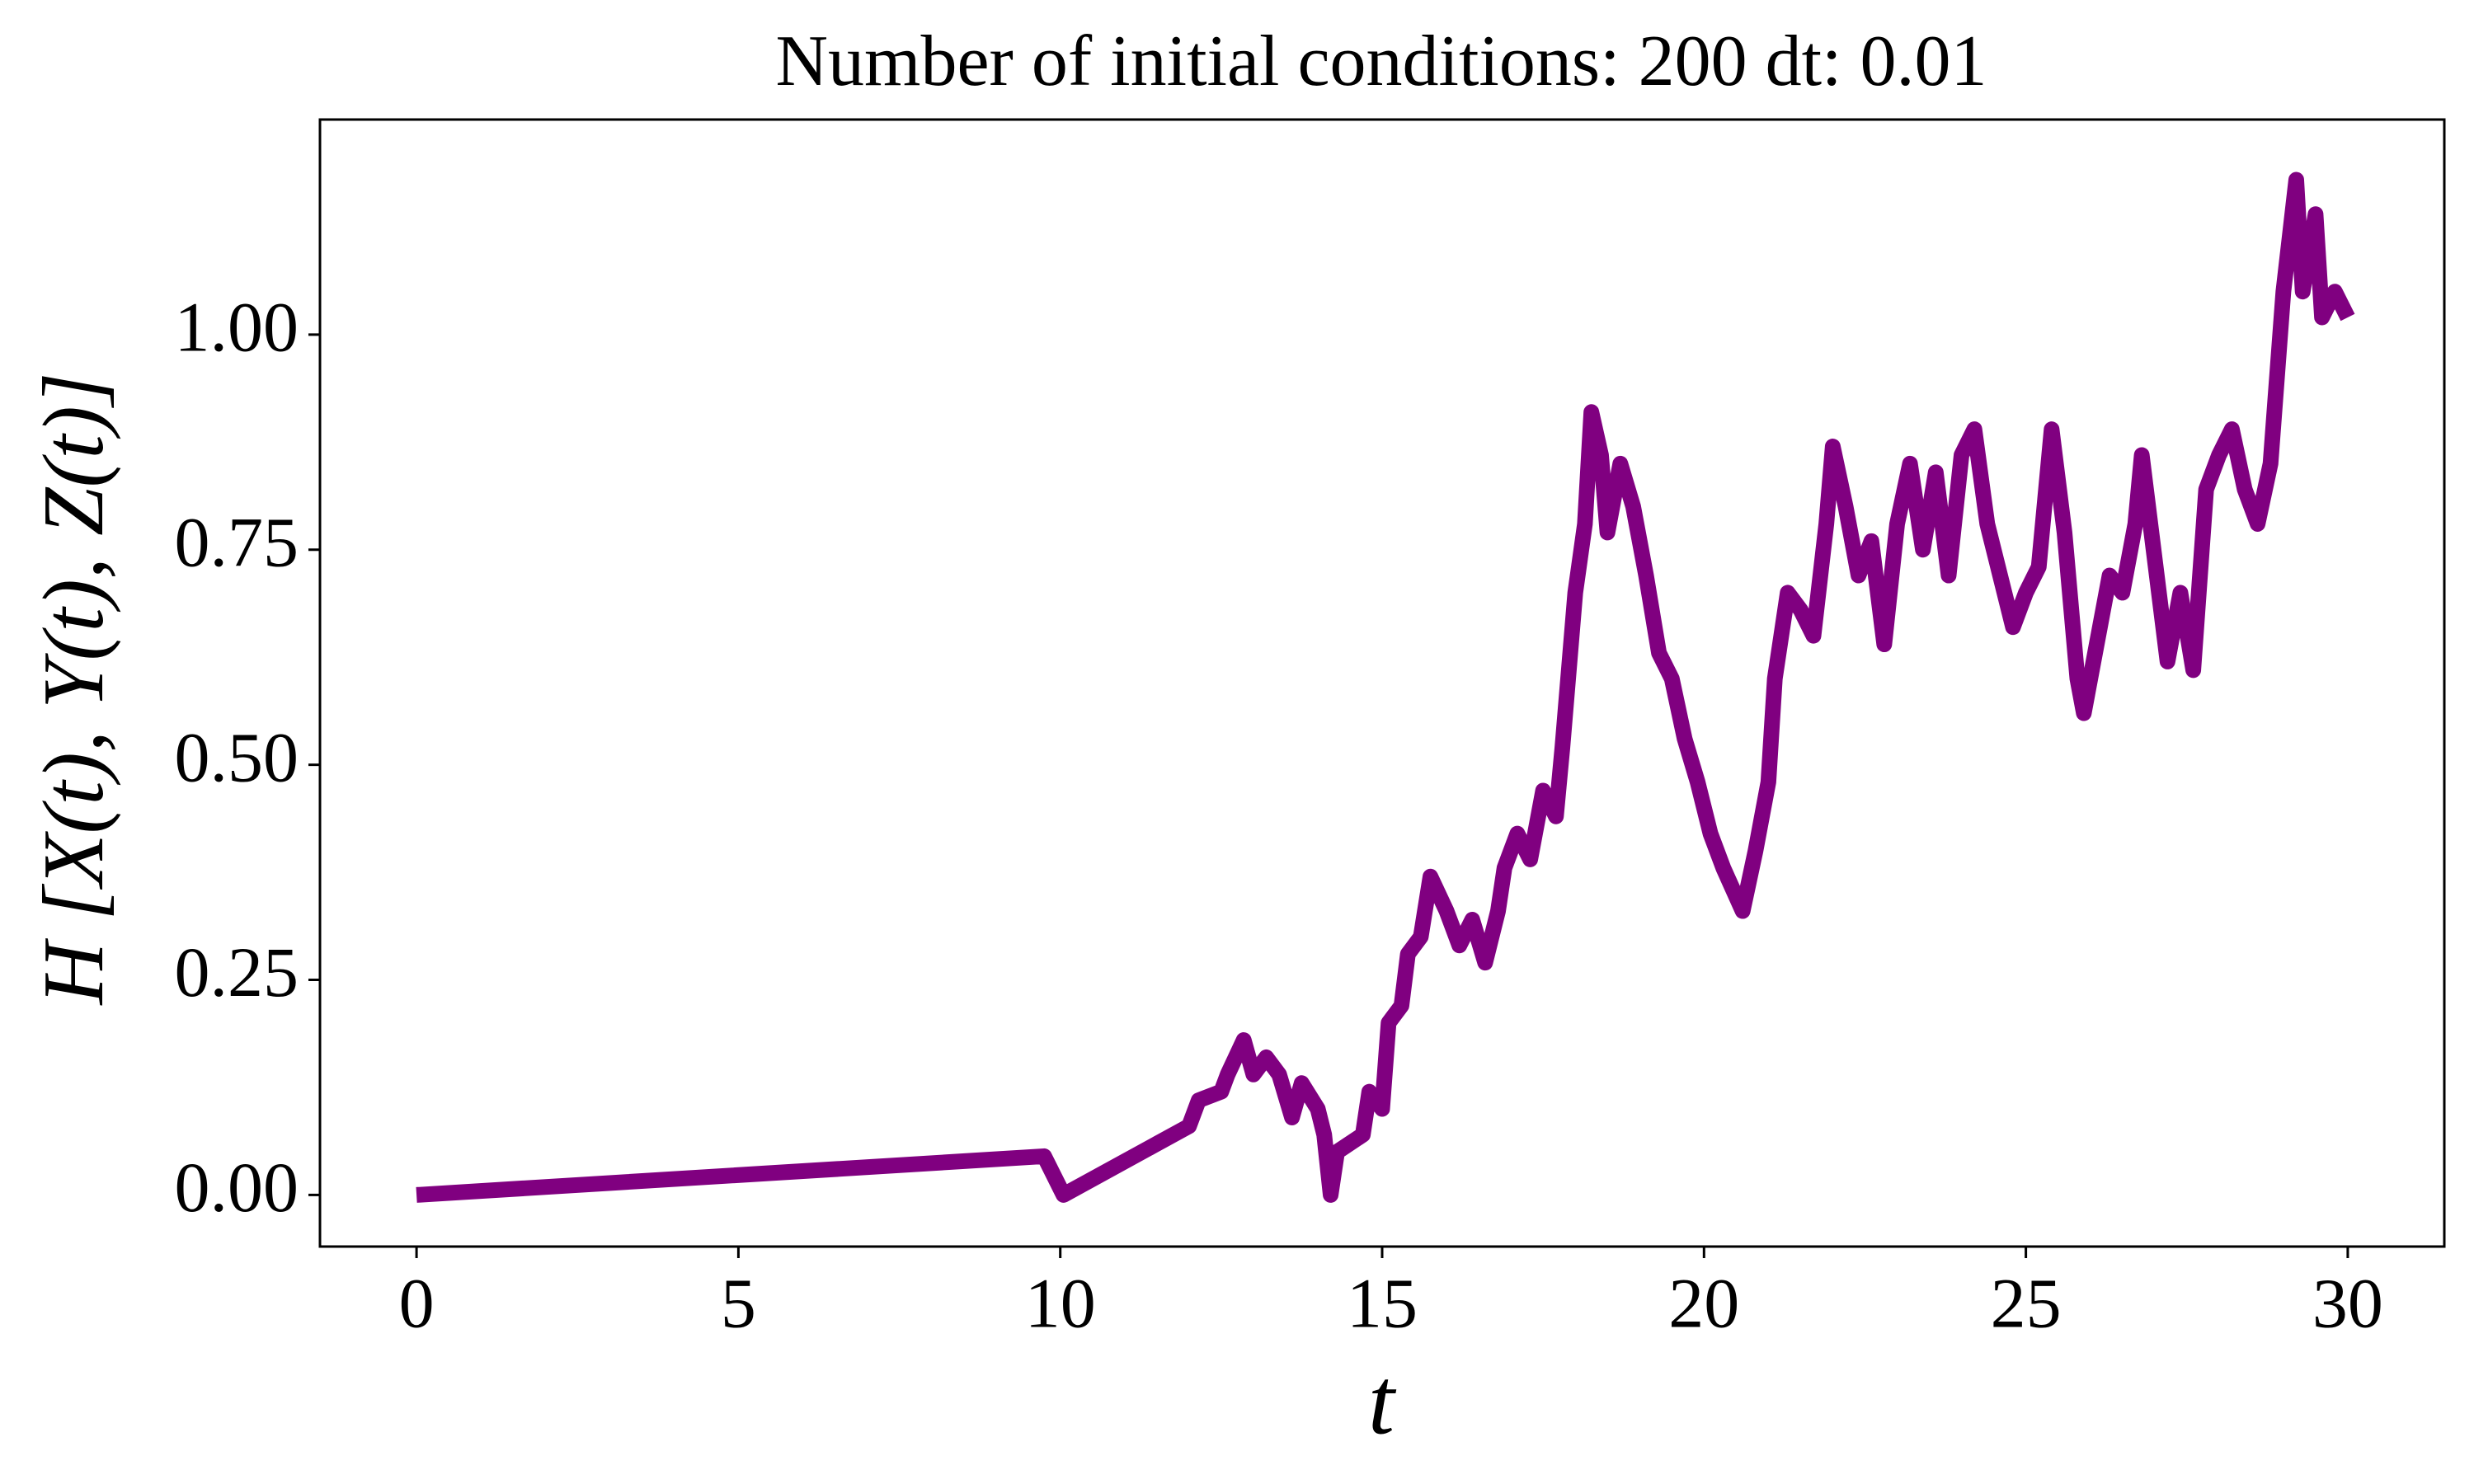 Image resolution: width=2474 pixels, height=1484 pixels. What do you see at coordinates (1703, 1303) in the screenshot?
I see `x-tick-label: 20` at bounding box center [1703, 1303].